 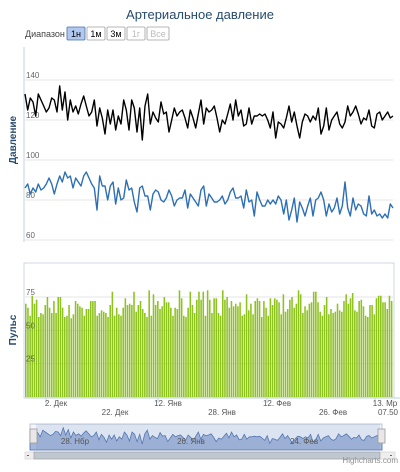 I want to click on range-button-2: 3м, so click(x=116, y=33).